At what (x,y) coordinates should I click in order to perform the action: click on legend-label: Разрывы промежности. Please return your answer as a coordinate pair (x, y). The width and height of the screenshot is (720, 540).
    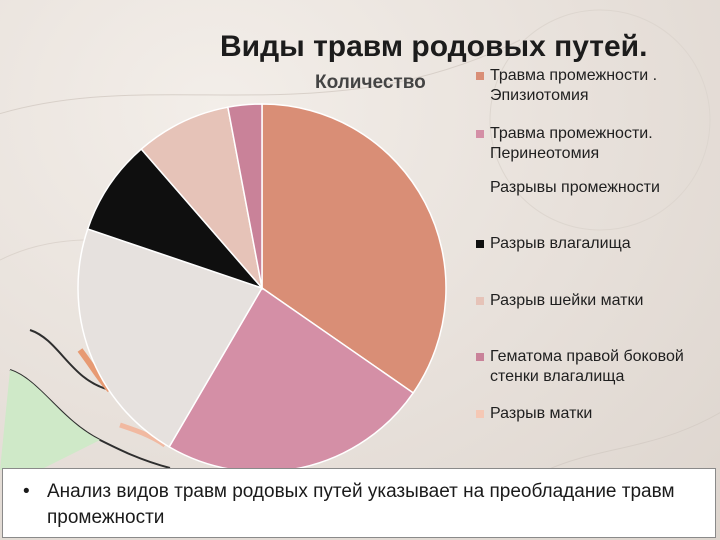
    Looking at the image, I should click on (575, 187).